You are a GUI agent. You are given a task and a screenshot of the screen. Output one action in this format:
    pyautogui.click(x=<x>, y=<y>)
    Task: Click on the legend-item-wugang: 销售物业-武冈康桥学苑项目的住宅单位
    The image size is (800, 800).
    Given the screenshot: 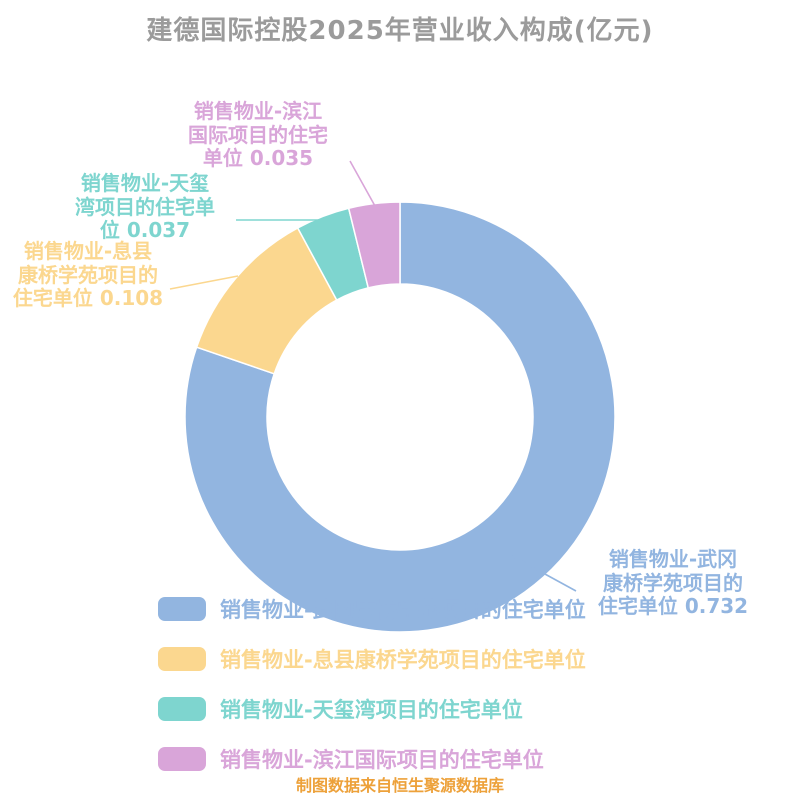 What is the action you would take?
    pyautogui.click(x=372, y=609)
    